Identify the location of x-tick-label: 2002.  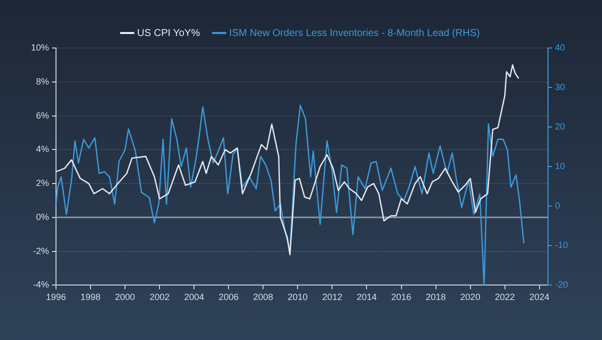
(160, 297).